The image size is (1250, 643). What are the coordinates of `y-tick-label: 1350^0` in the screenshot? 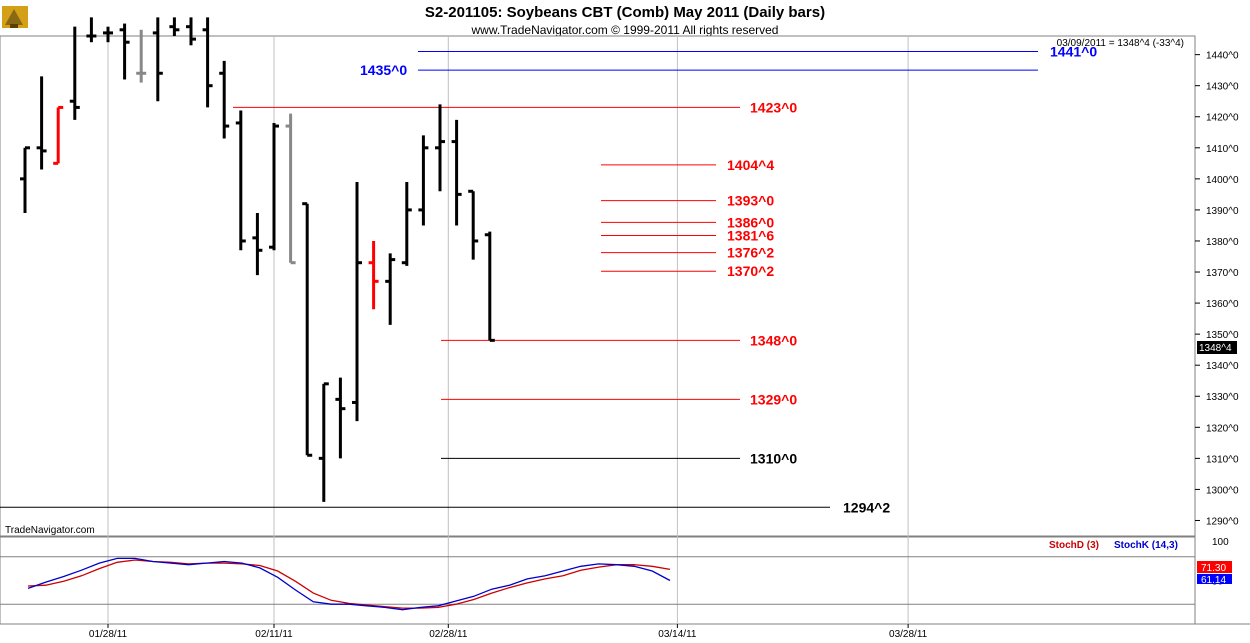 It's located at (1222, 335).